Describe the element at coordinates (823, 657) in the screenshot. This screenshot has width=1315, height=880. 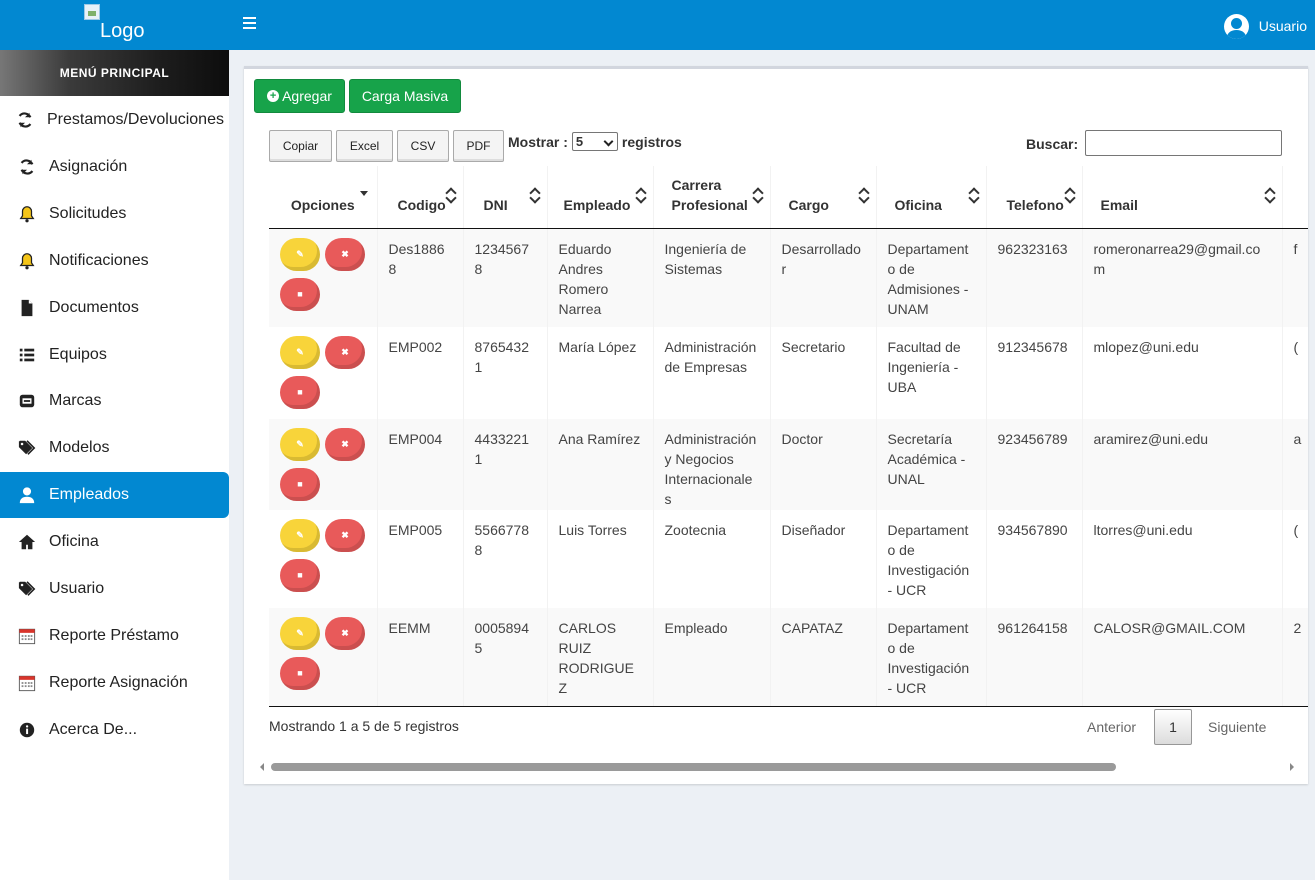
I see `cargo-cell: CAPATAZ` at that location.